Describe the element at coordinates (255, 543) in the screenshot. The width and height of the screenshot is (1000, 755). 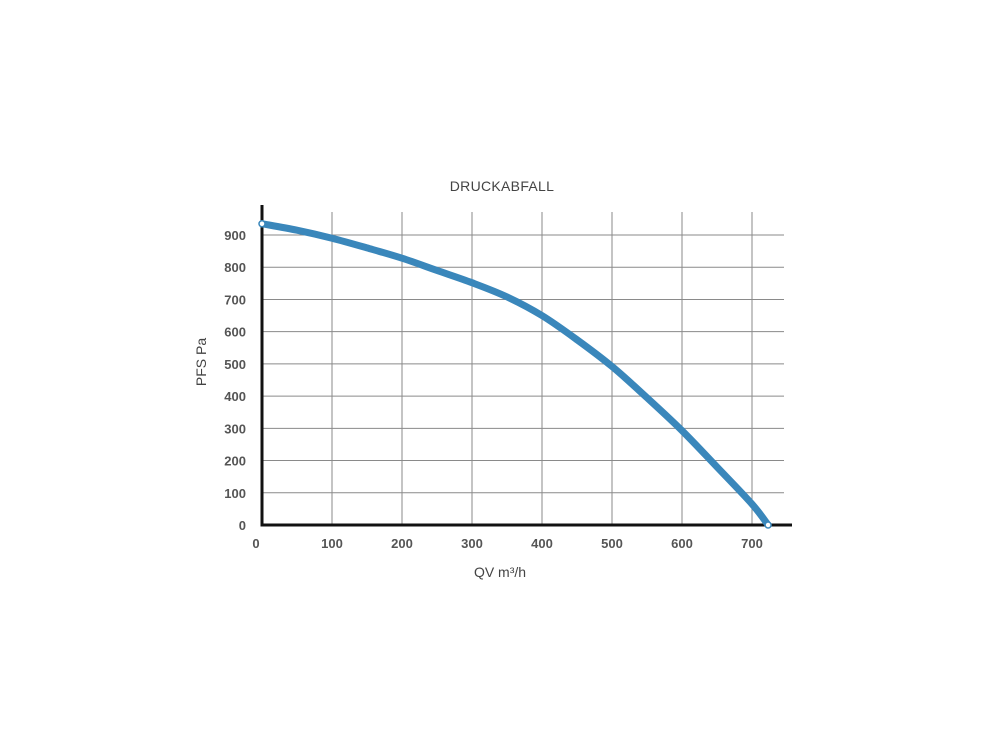
I see `x-tick-label: 0` at that location.